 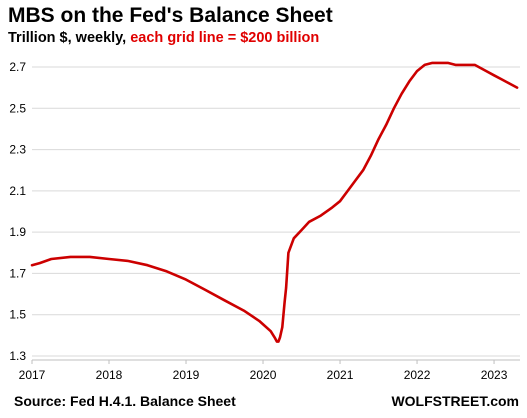 I want to click on x-tick-label: 2019, so click(x=186, y=375).